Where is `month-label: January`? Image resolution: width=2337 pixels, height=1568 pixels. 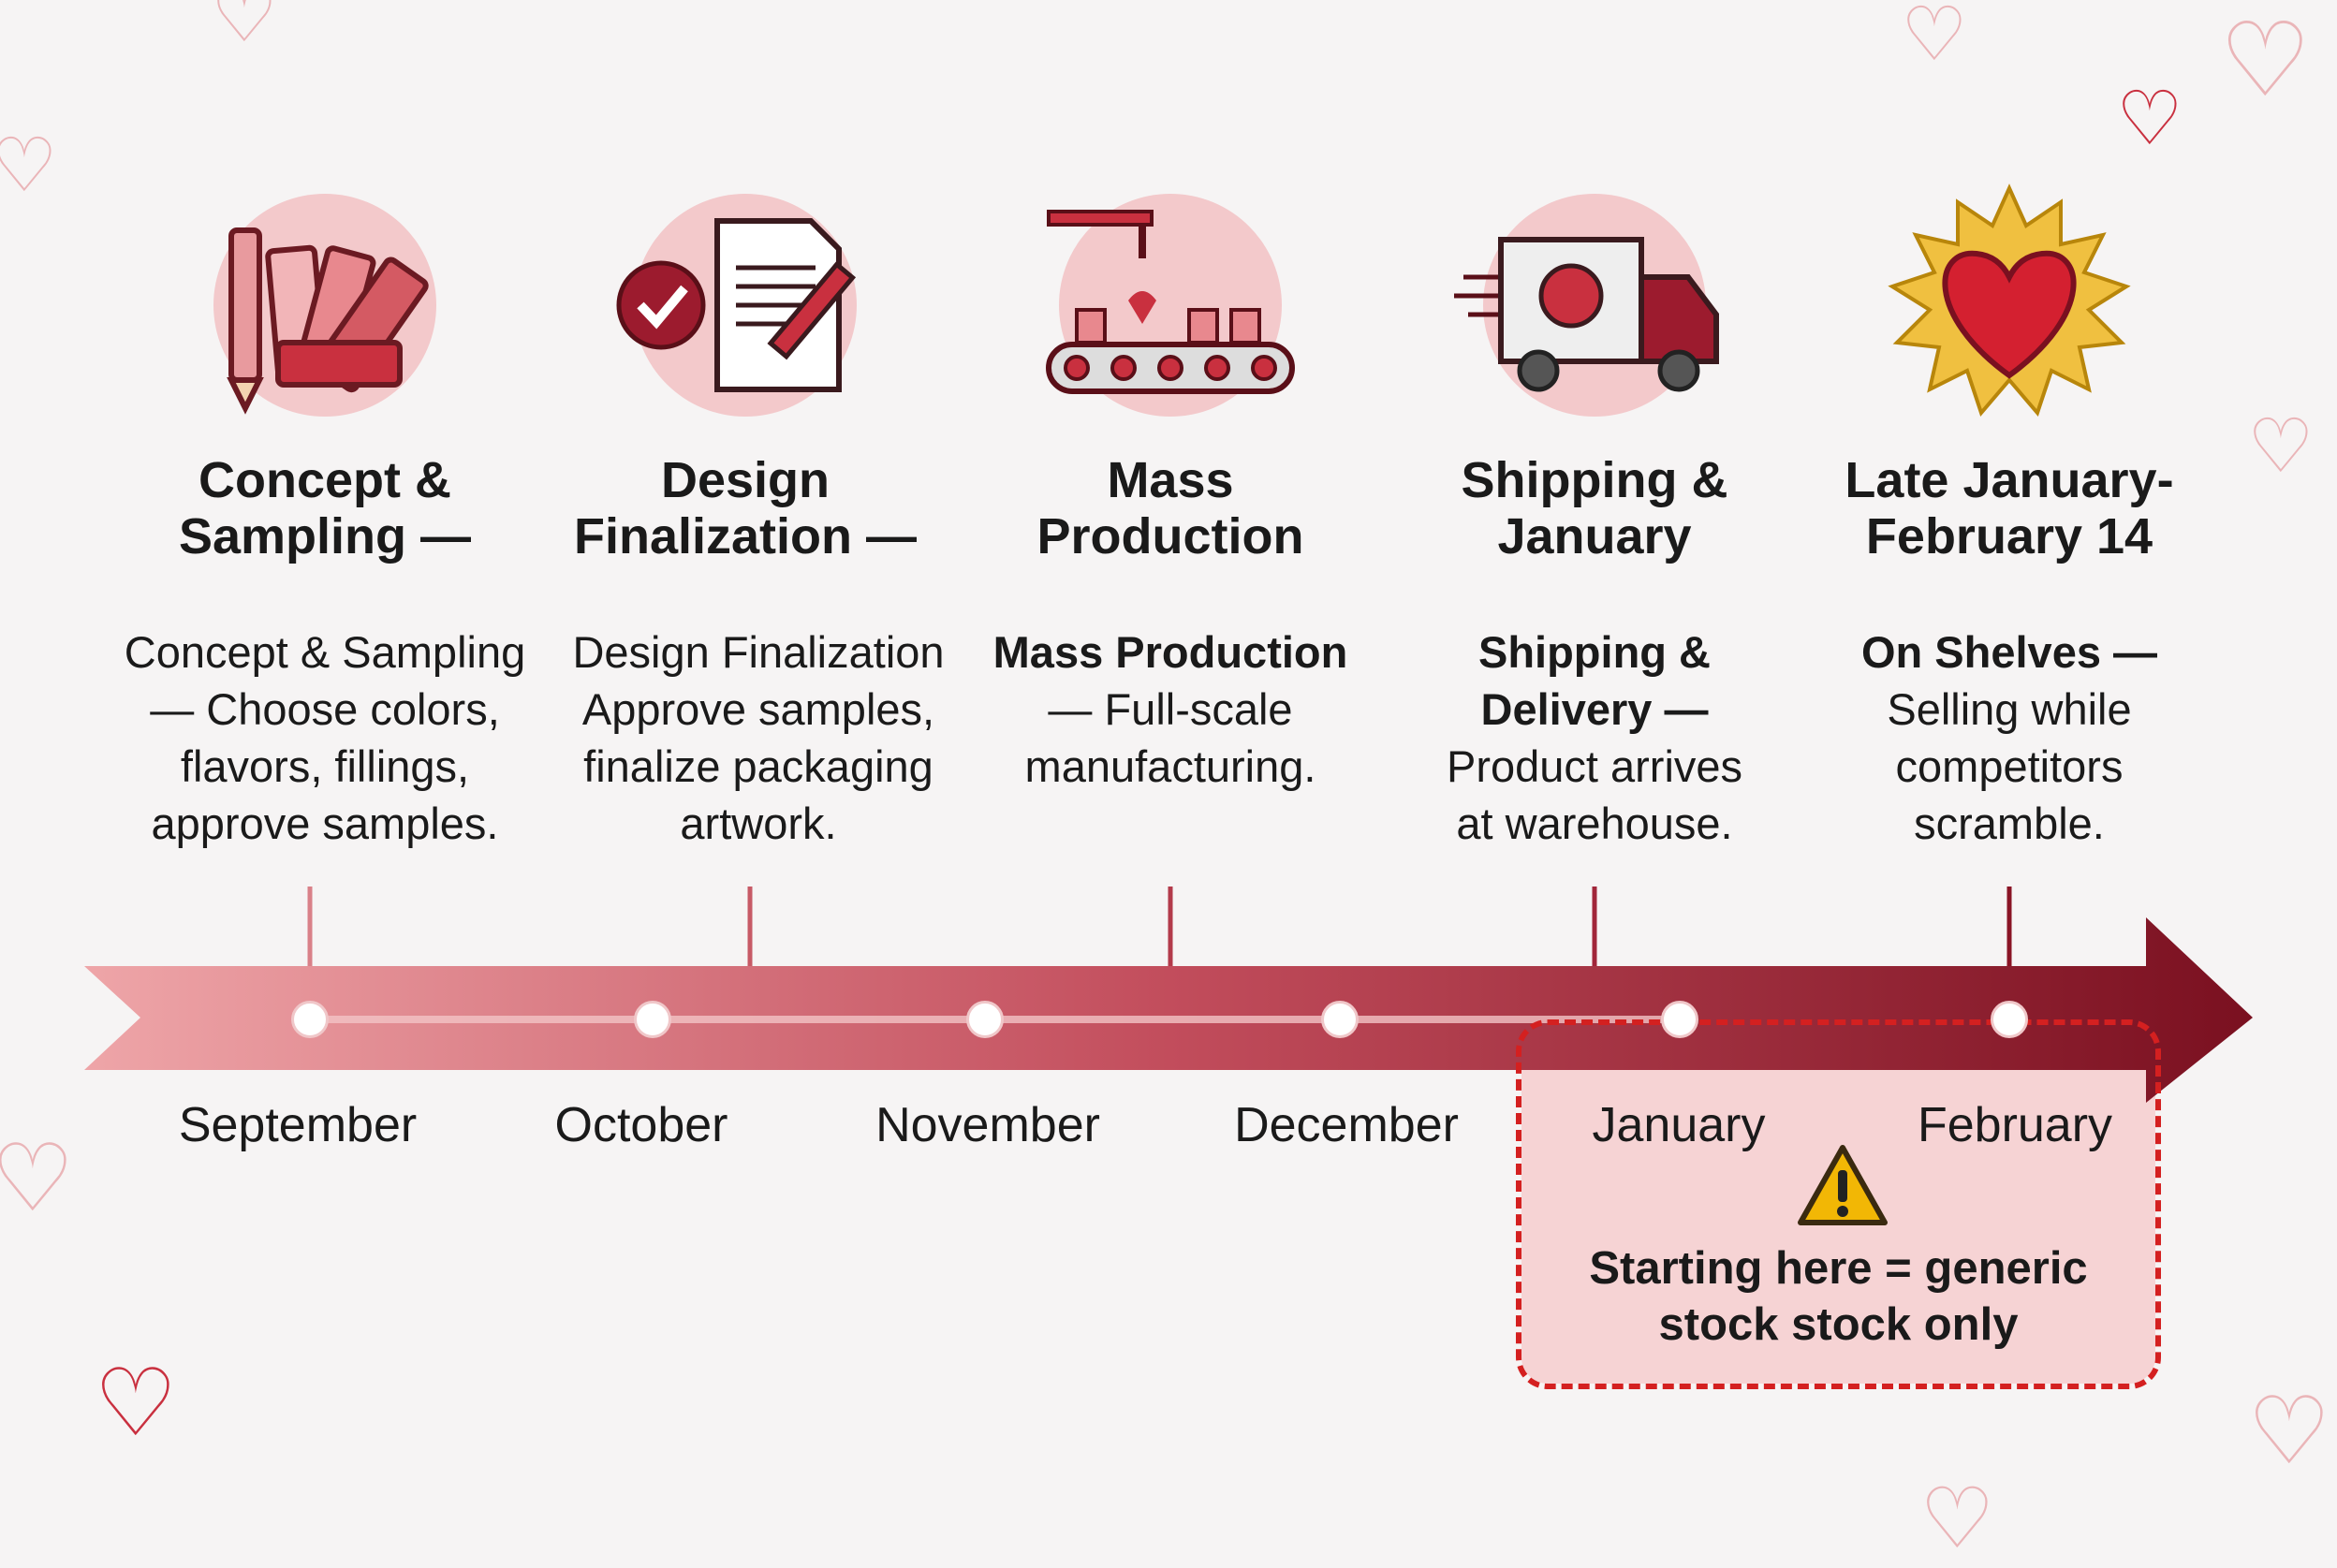
month-label: January is located at coordinates (1679, 1125).